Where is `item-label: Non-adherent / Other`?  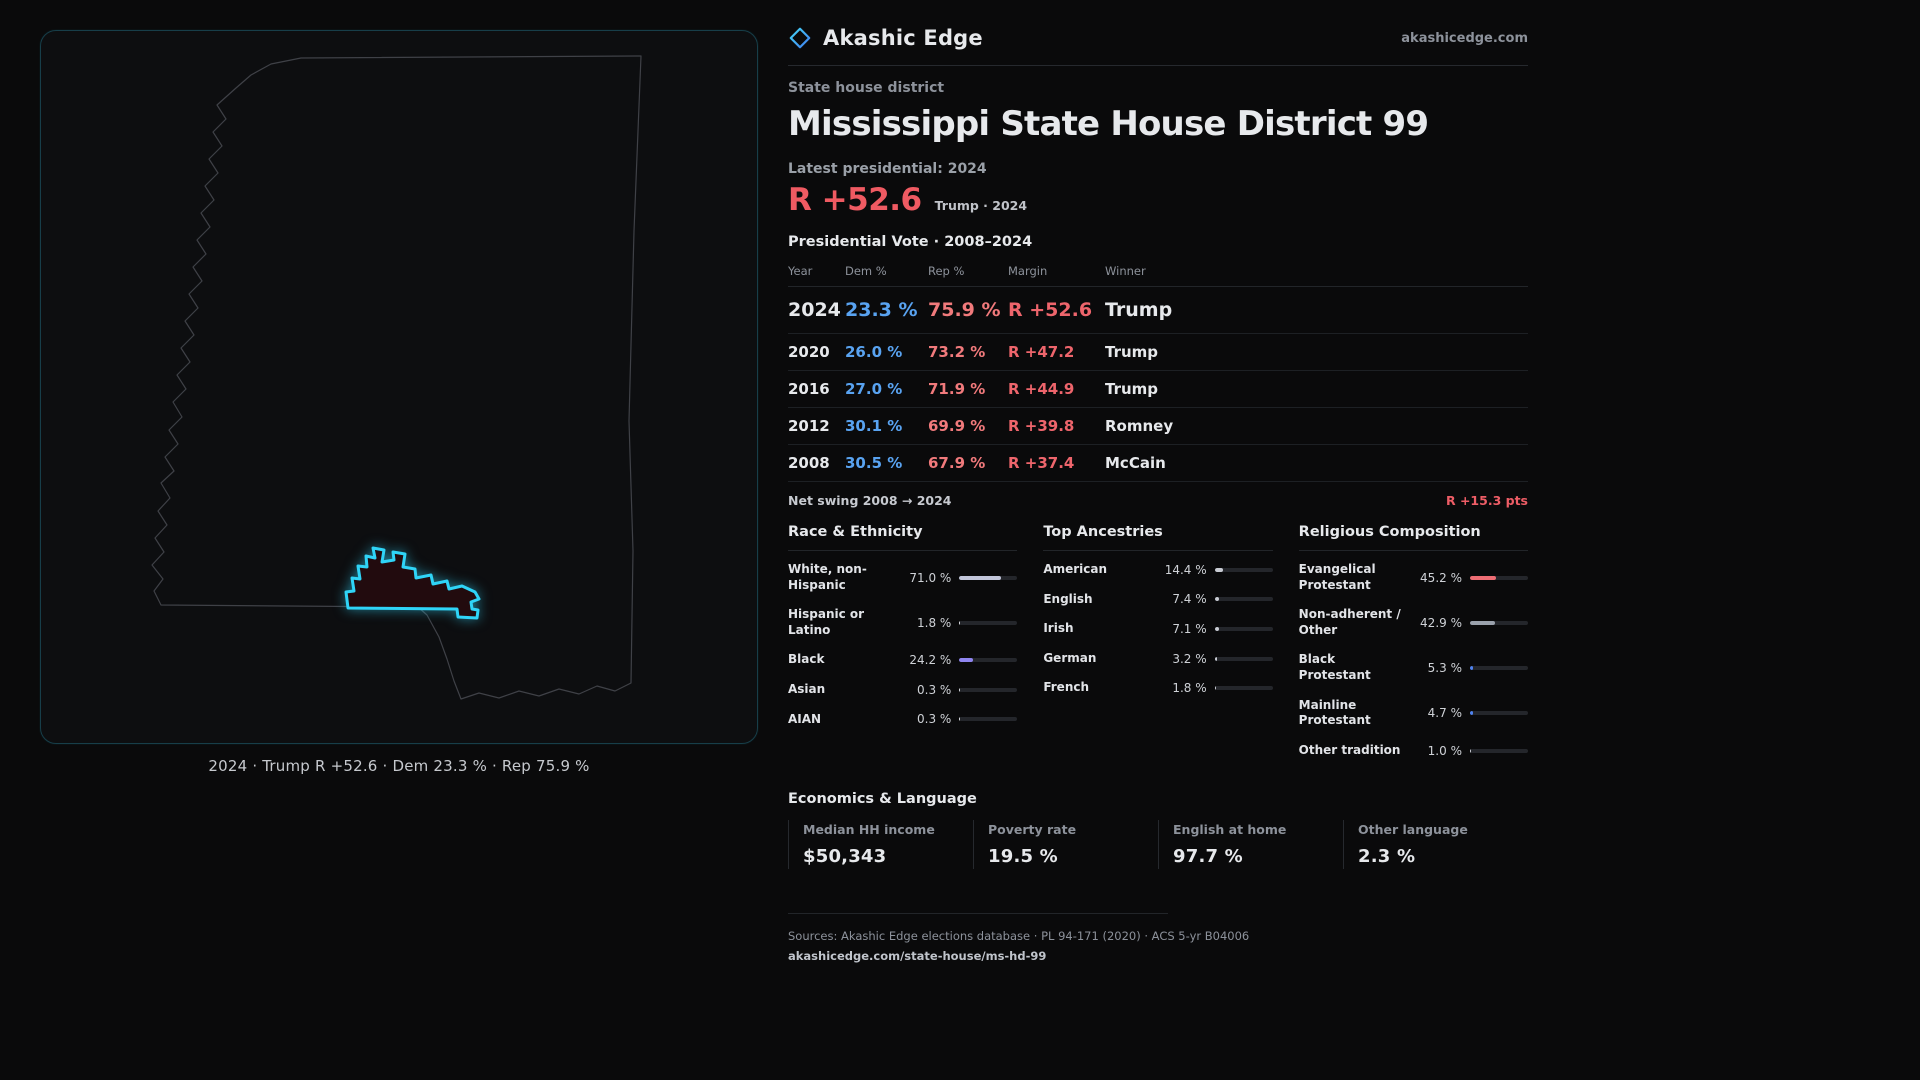 item-label: Non-adherent / Other is located at coordinates (1349, 622).